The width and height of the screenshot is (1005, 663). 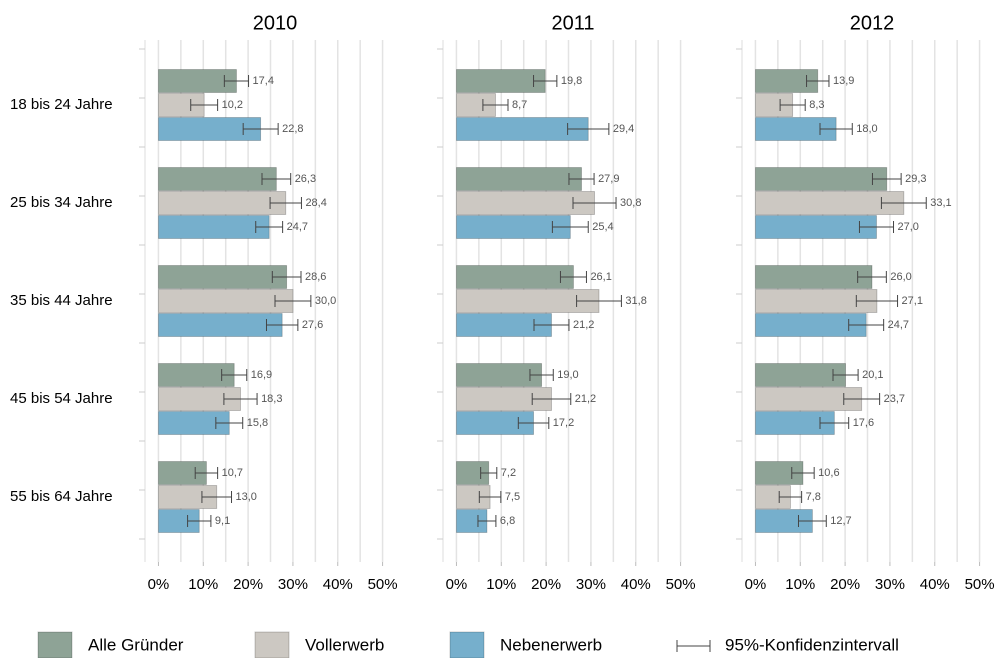 What do you see at coordinates (315, 203) in the screenshot?
I see `value-label: 28,4` at bounding box center [315, 203].